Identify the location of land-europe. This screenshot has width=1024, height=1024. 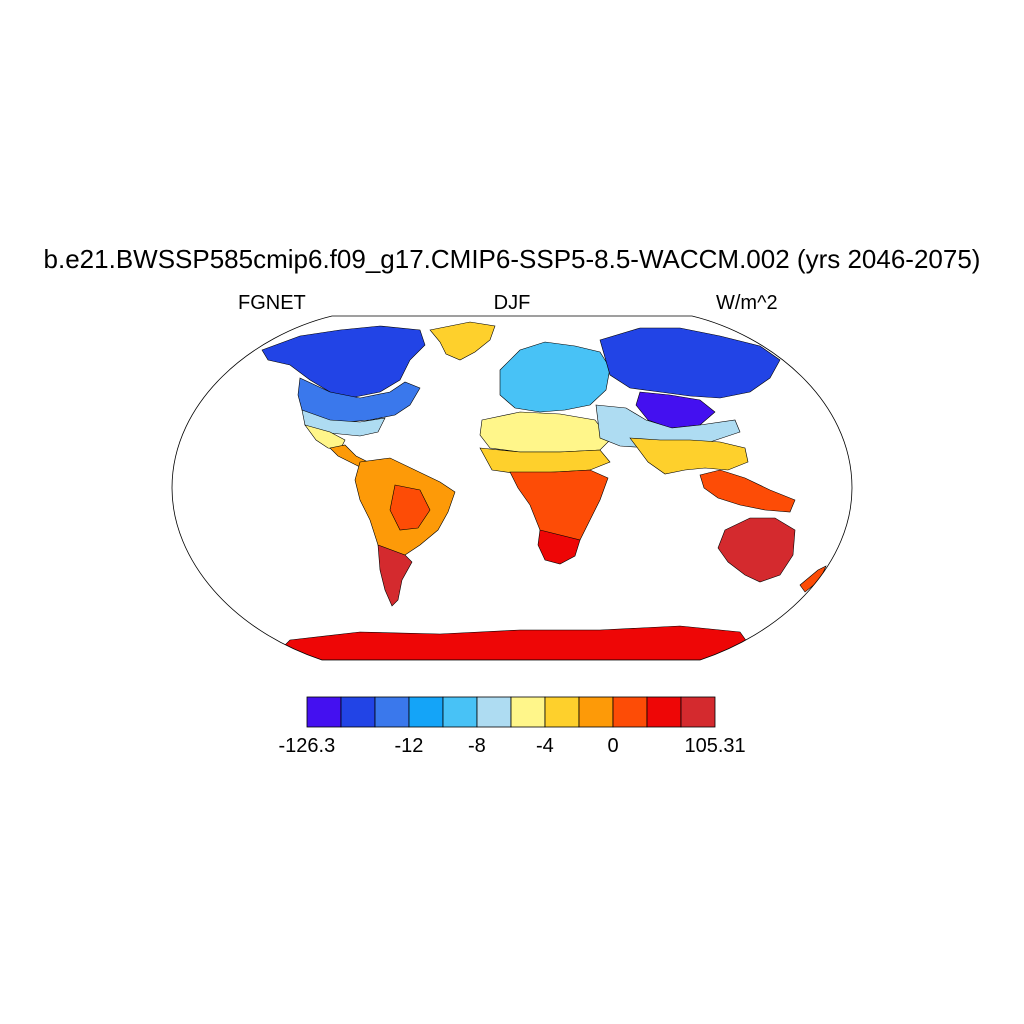
(555, 377).